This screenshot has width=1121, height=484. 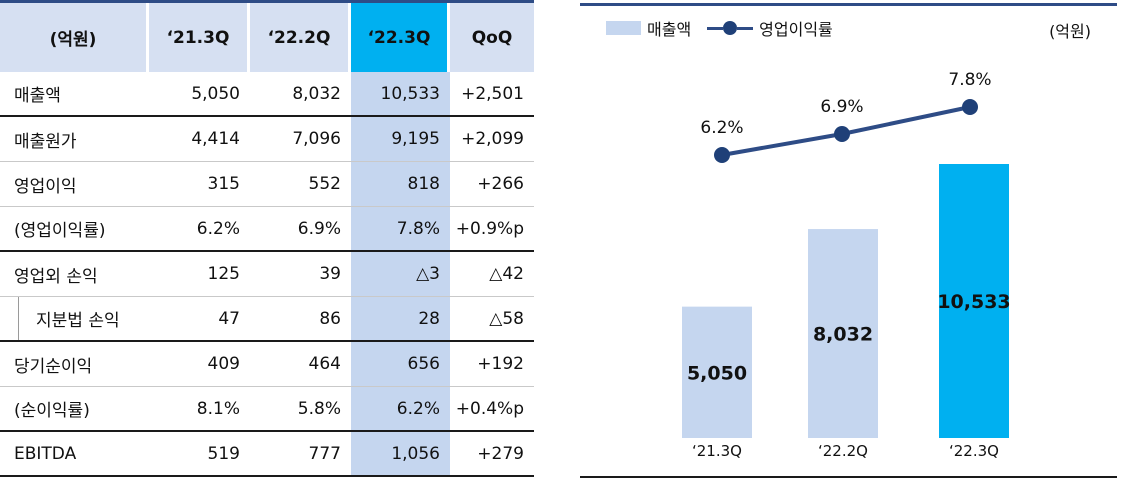 What do you see at coordinates (199, 37) in the screenshot?
I see `header-21-3q: ‘21.3Q` at bounding box center [199, 37].